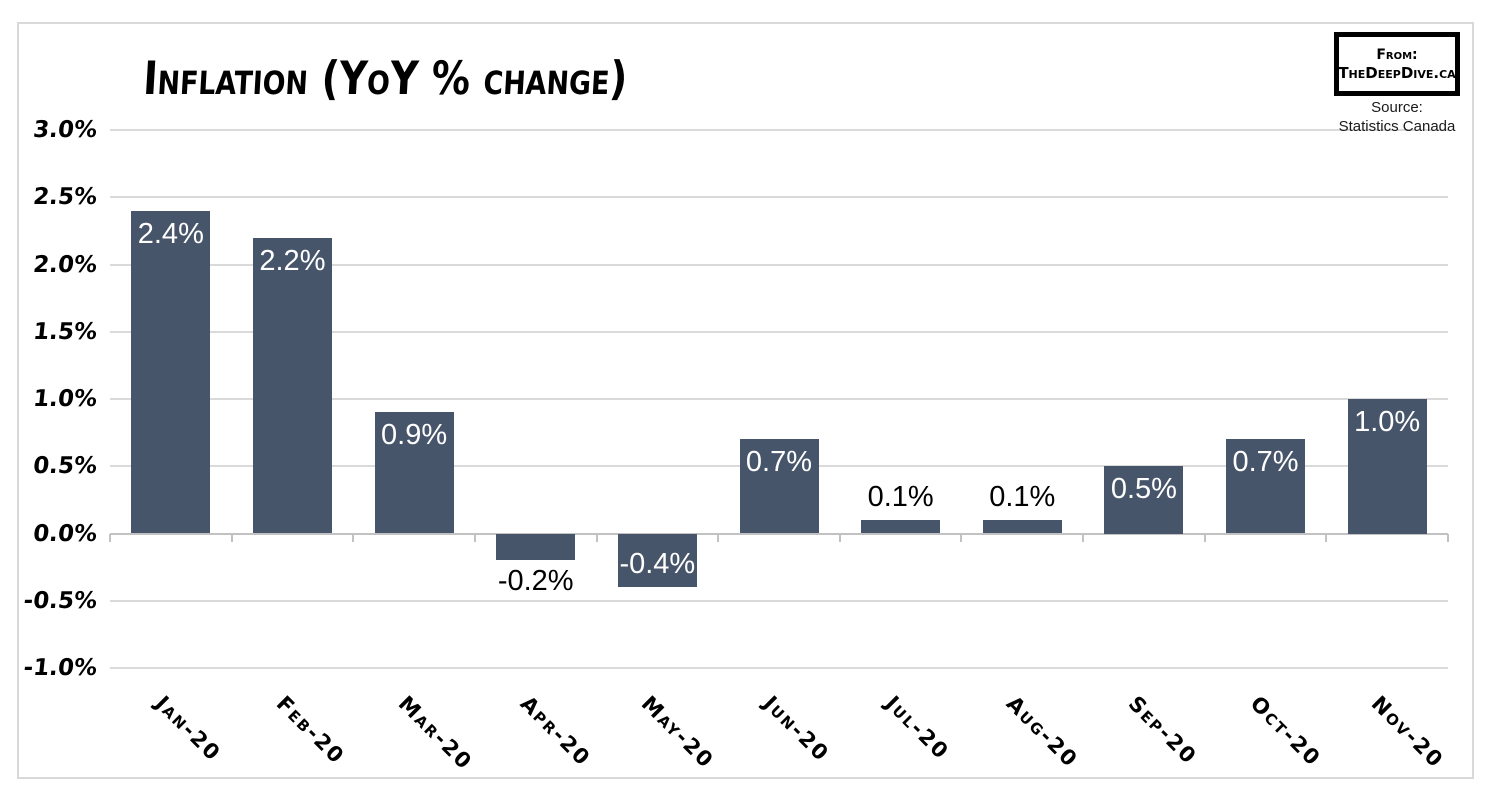  Describe the element at coordinates (65, 466) in the screenshot. I see `y-axis-tick-label: 0.5%` at that location.